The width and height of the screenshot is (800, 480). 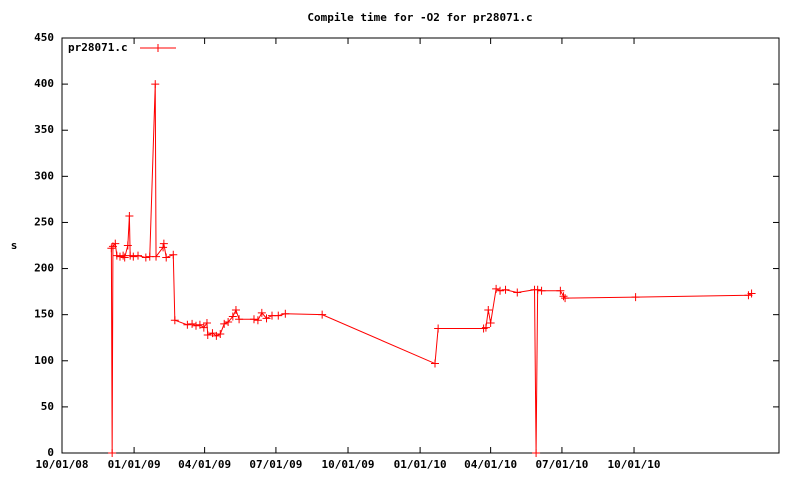 I want to click on y-tick-label: 400, so click(x=44, y=83).